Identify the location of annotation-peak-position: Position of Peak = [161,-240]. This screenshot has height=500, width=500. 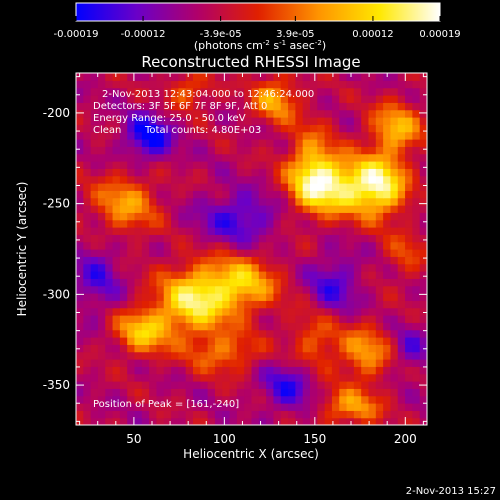
(166, 404).